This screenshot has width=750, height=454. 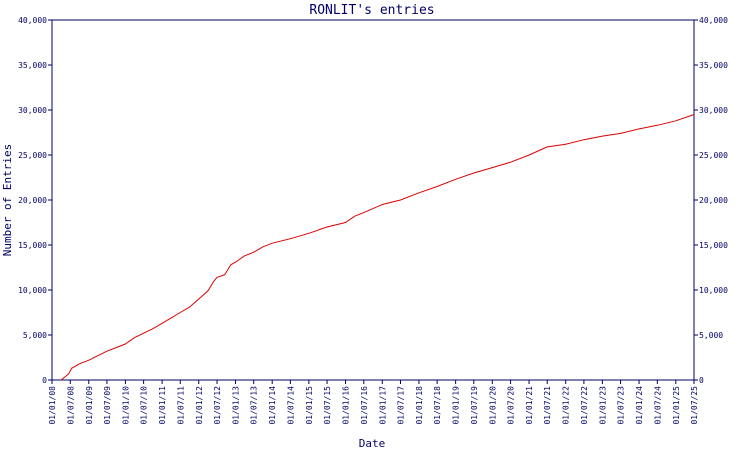 I want to click on x-tick-label: 01/07/15, so click(x=327, y=405).